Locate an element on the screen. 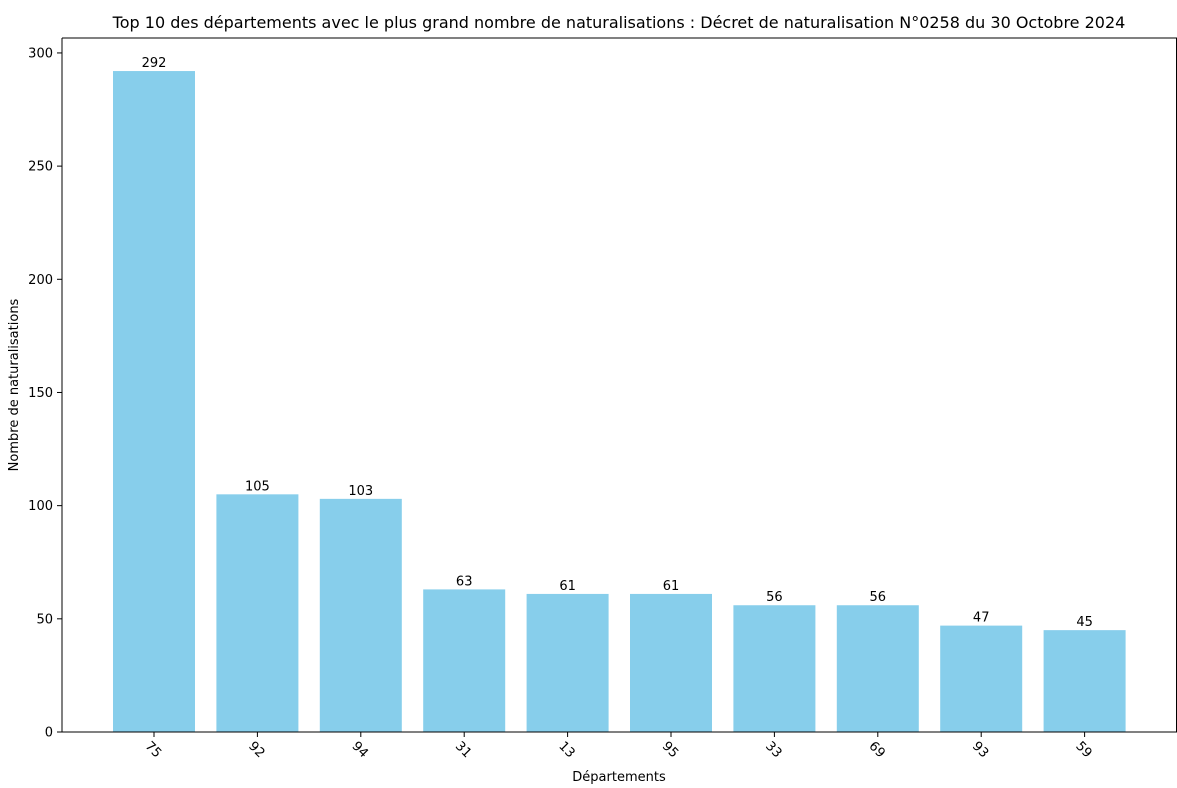 This screenshot has width=1177, height=788. value-label-93: 47 is located at coordinates (981, 618).